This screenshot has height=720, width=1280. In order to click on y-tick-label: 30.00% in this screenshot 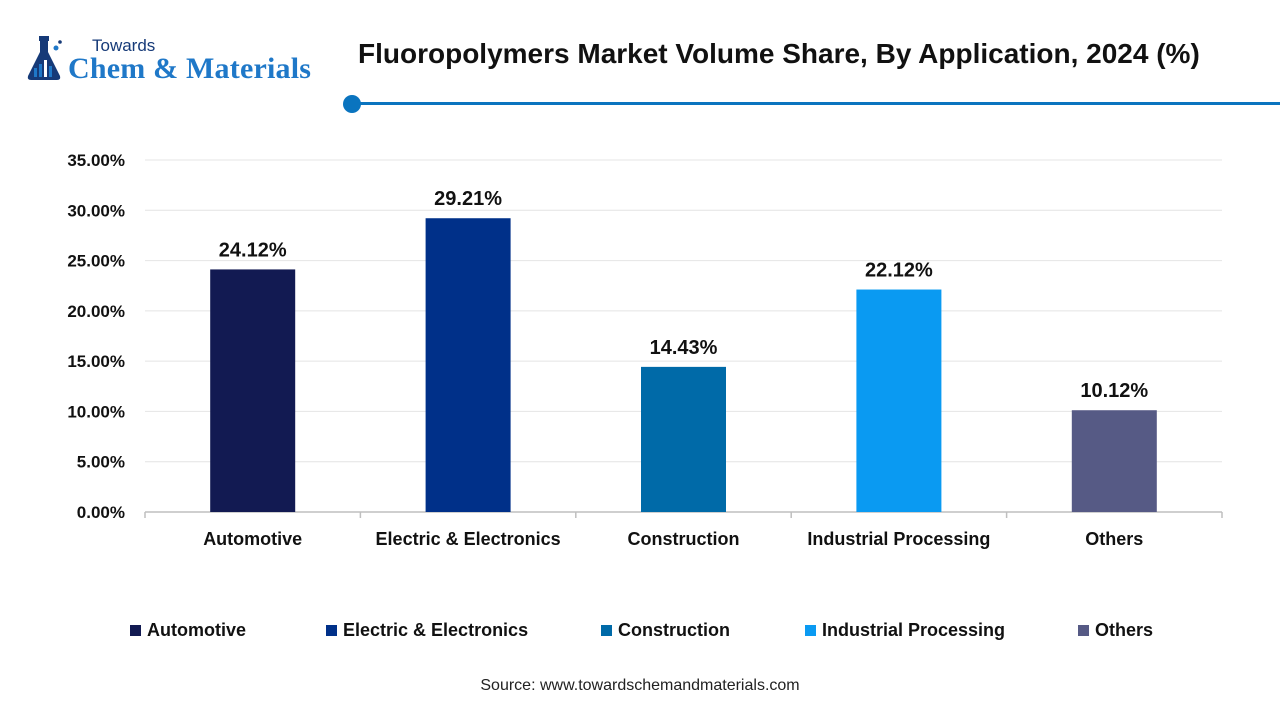, I will do `click(96, 210)`.